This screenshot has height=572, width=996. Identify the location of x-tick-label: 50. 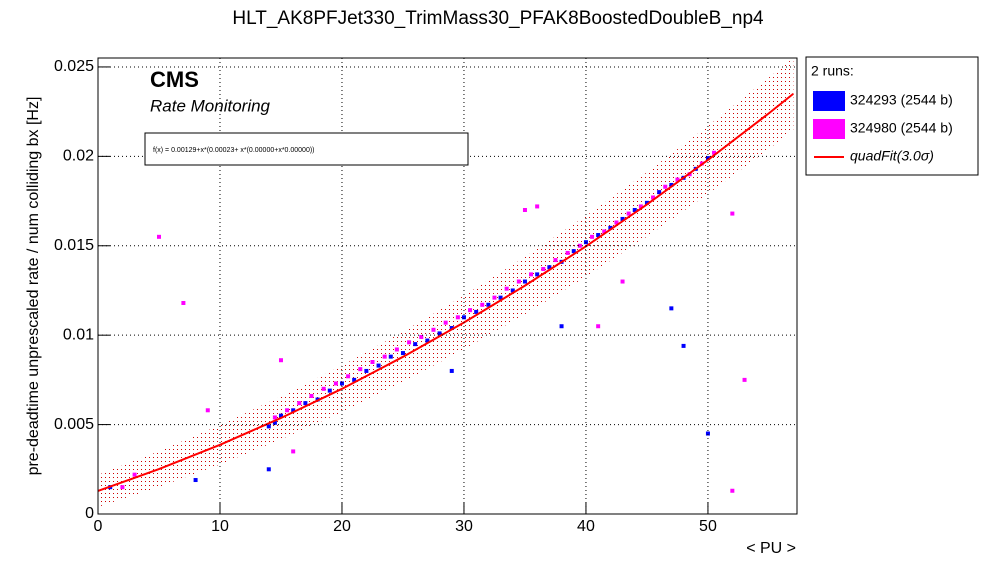
(708, 526).